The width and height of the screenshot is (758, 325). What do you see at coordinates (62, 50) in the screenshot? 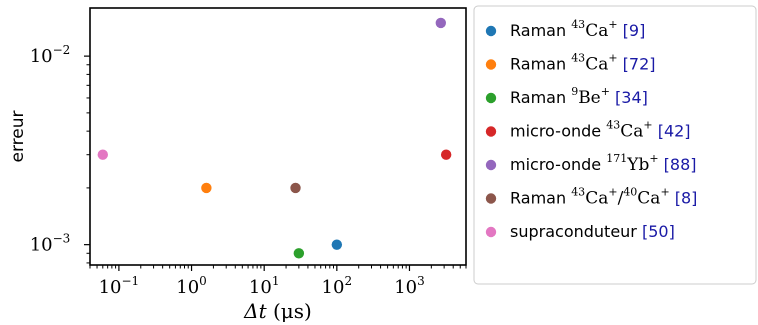
I see `y-tick-exponent: −2` at bounding box center [62, 50].